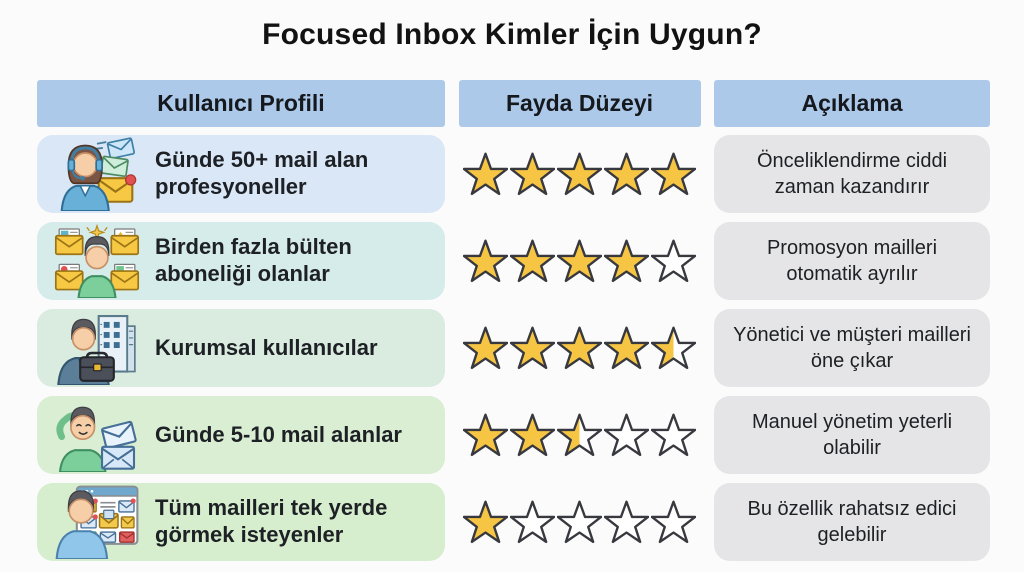 This screenshot has width=1024, height=572. Describe the element at coordinates (278, 434) in the screenshot. I see `profile-label: Günde 5-10 mail alanlar` at that location.